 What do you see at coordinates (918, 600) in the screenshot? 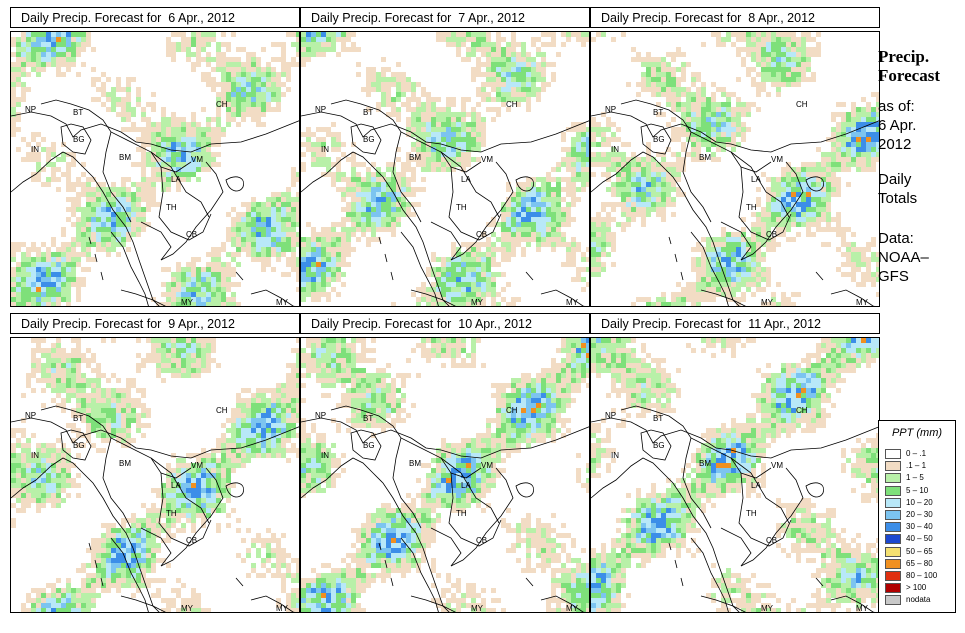
I see `legend-label: nodata` at bounding box center [918, 600].